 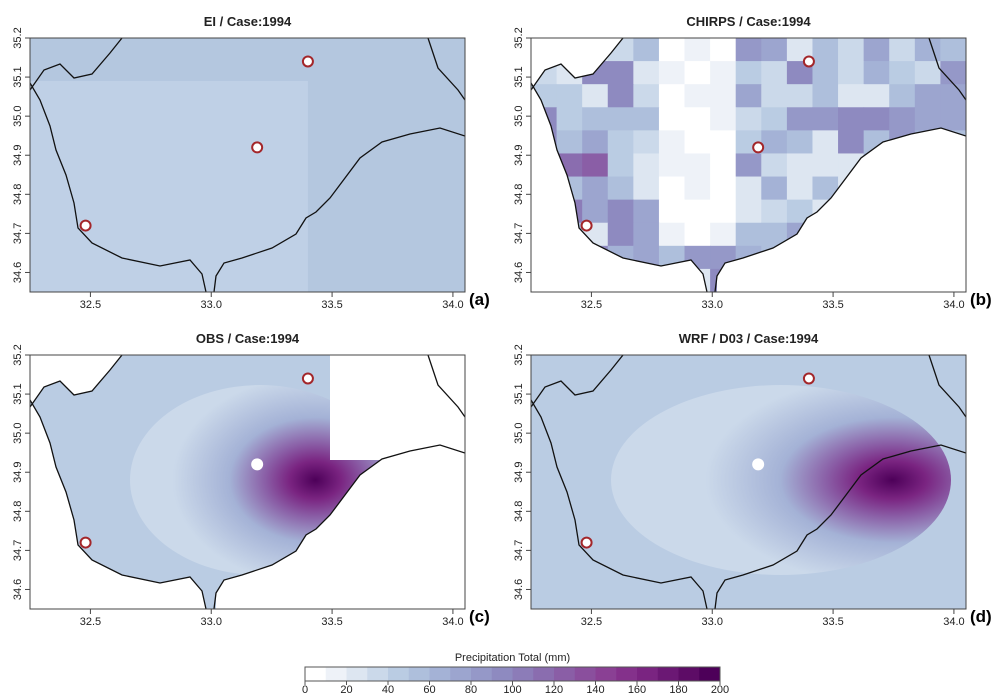 What do you see at coordinates (18, 393) in the screenshot?
I see `y-tick-label: 35.1` at bounding box center [18, 393].